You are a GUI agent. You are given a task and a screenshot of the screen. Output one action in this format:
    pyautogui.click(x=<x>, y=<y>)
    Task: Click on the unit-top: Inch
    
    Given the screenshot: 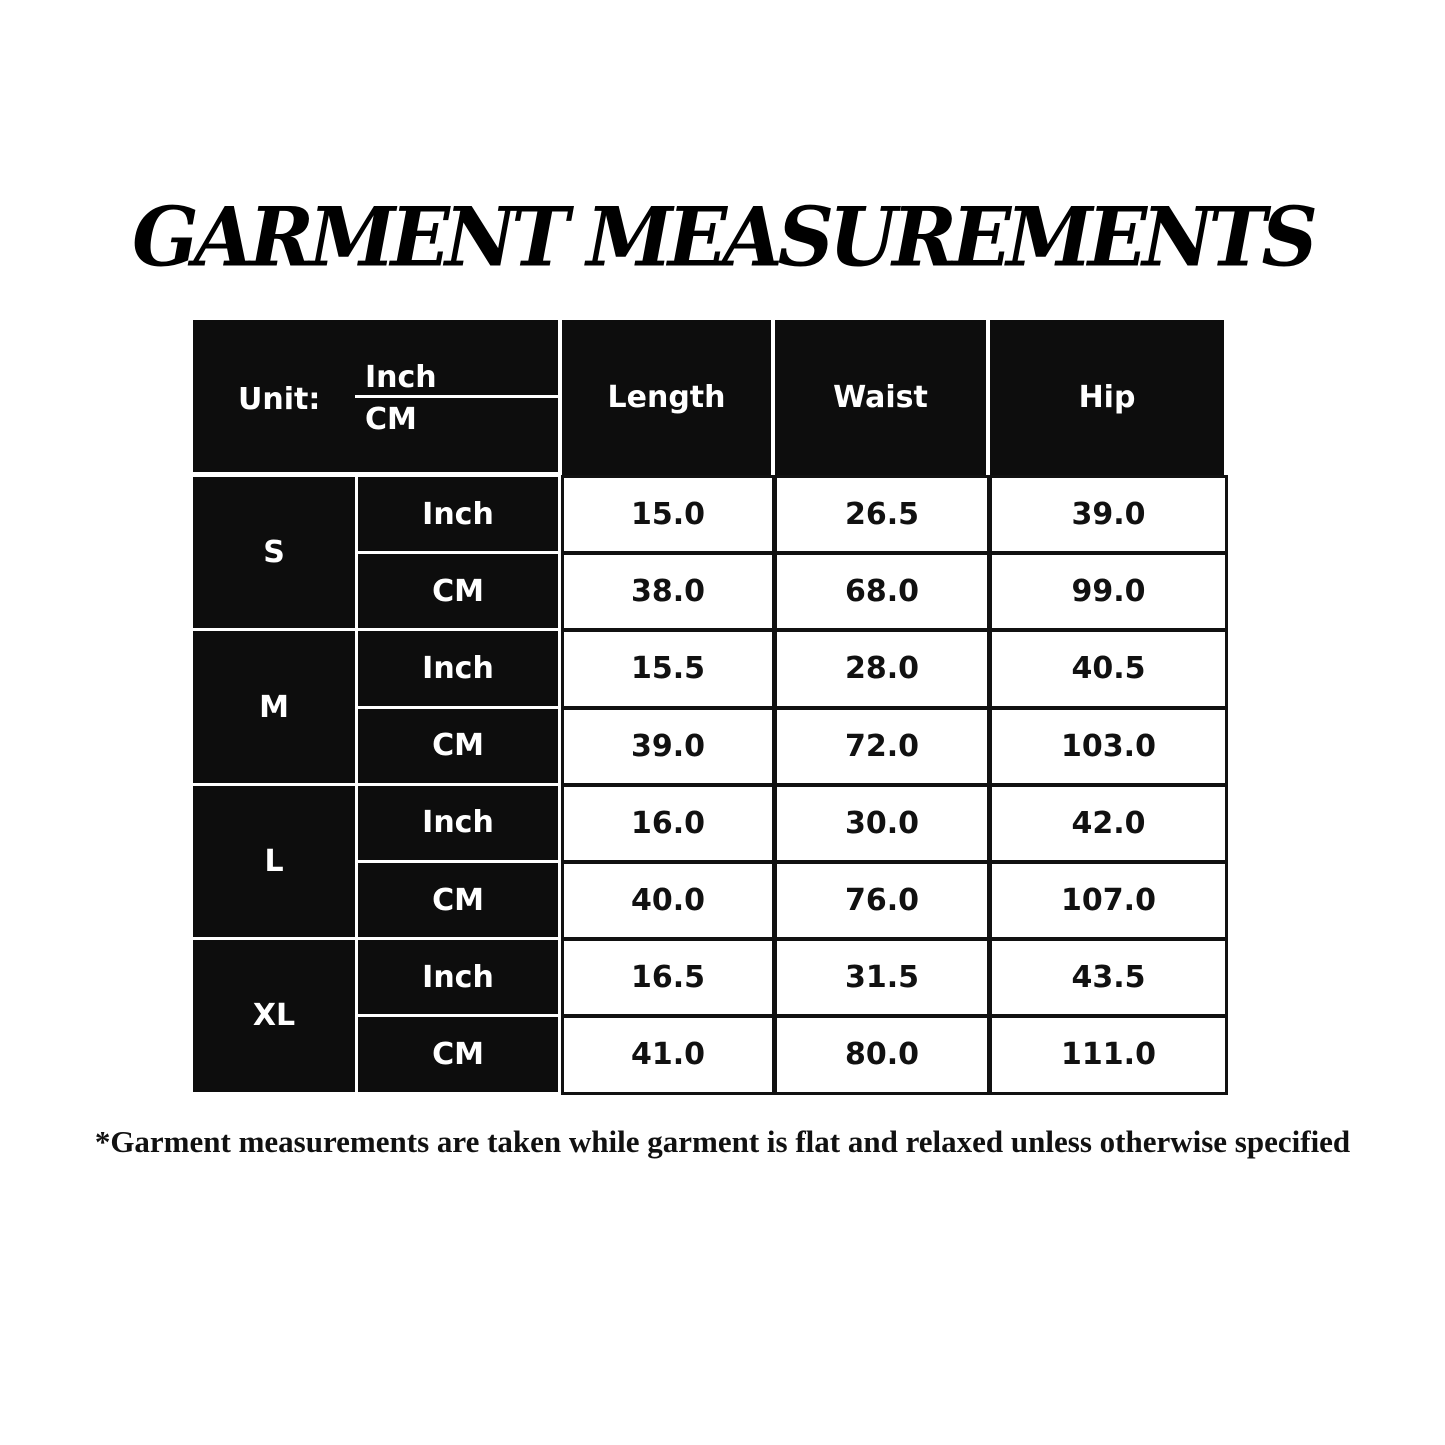 What is the action you would take?
    pyautogui.click(x=401, y=377)
    